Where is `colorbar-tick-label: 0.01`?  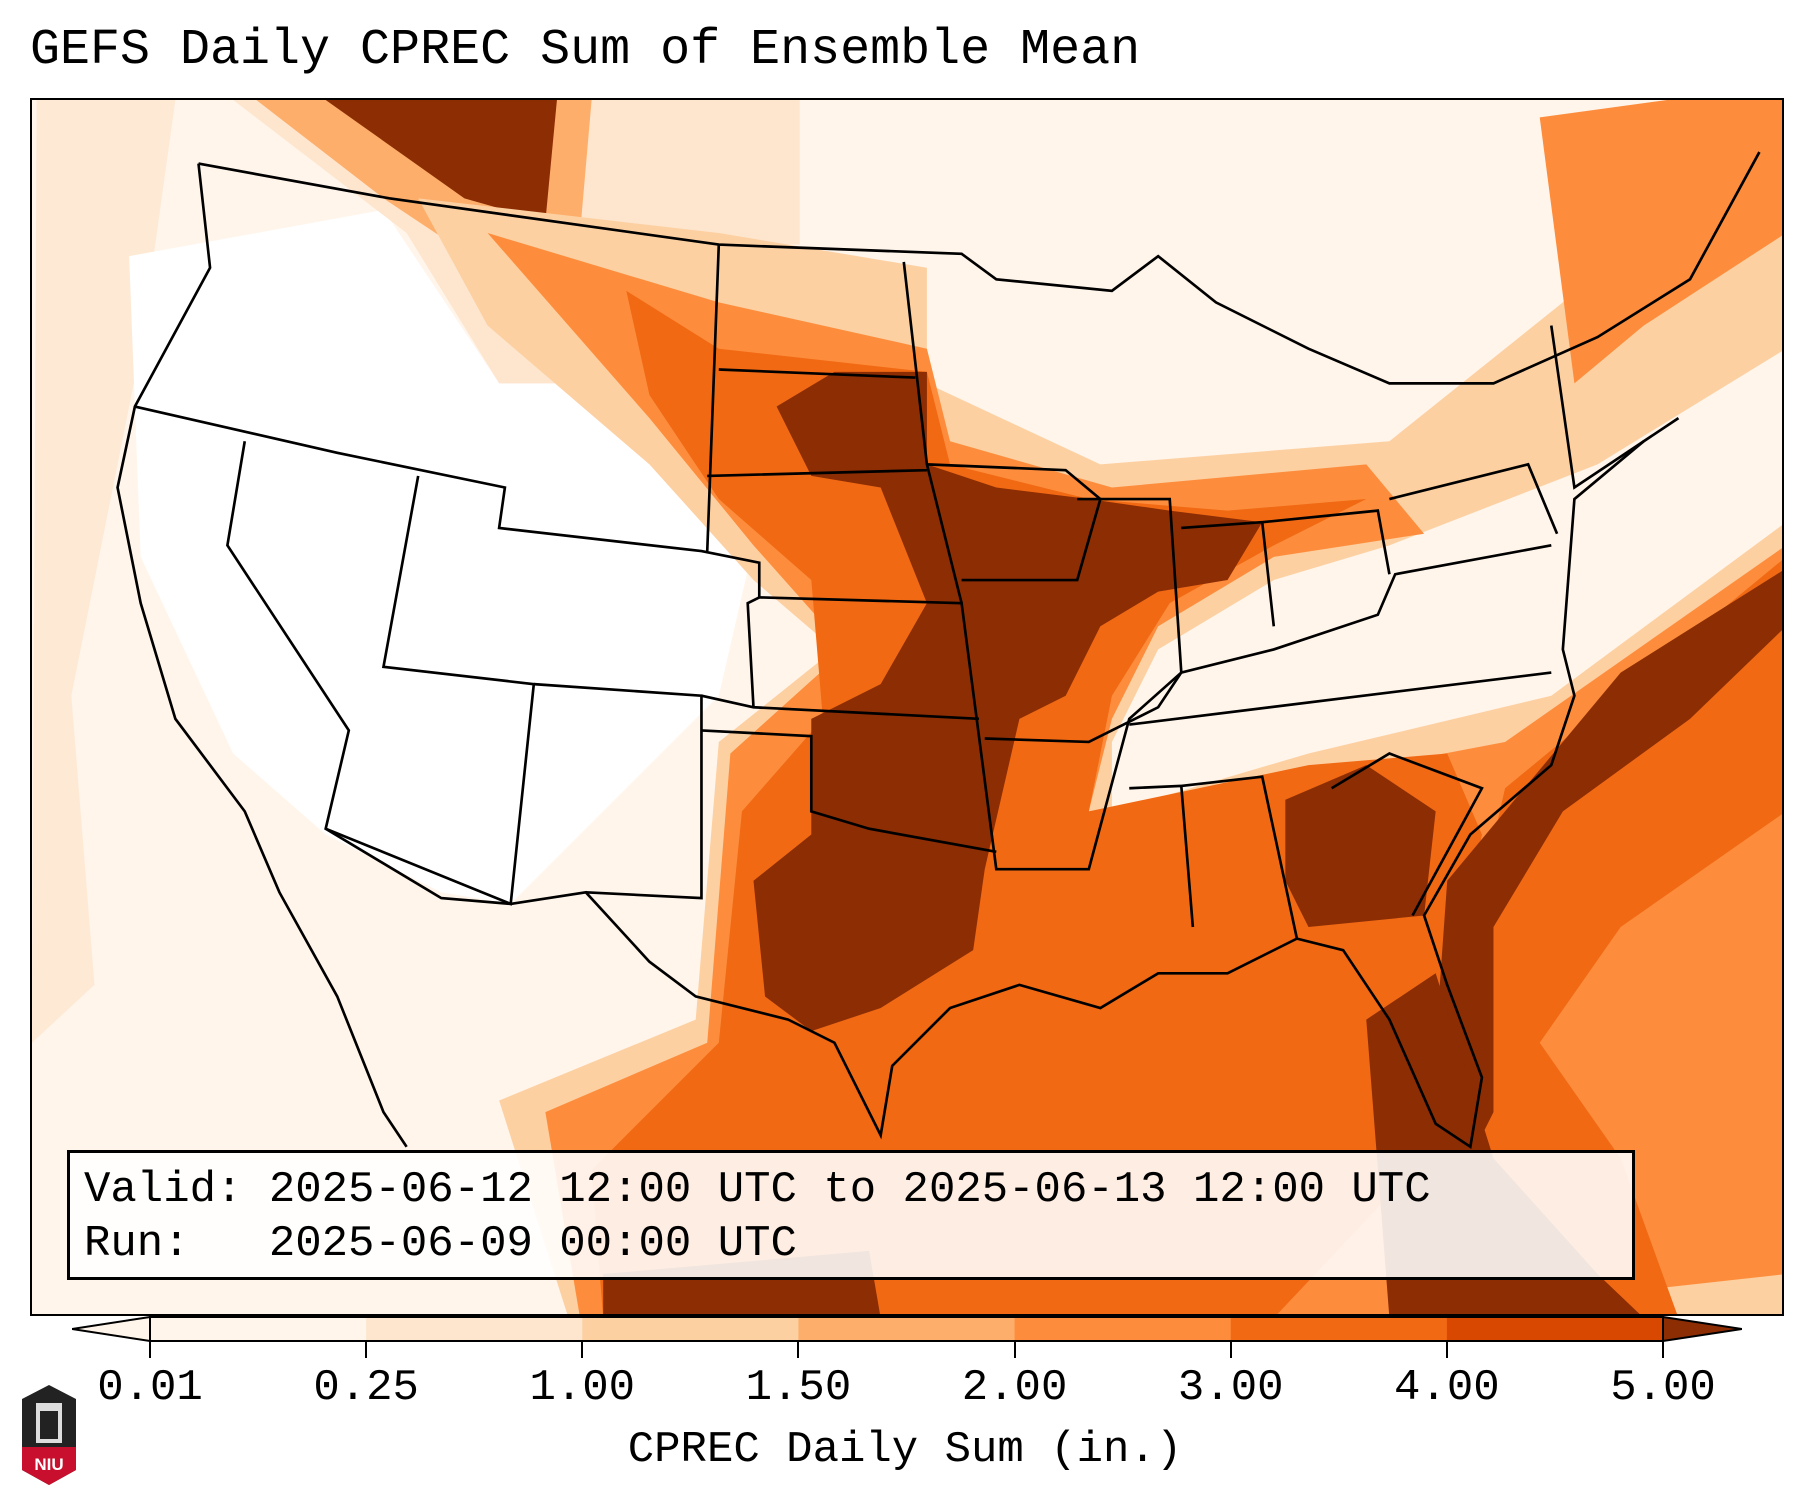
colorbar-tick-label: 0.01 is located at coordinates (150, 1388).